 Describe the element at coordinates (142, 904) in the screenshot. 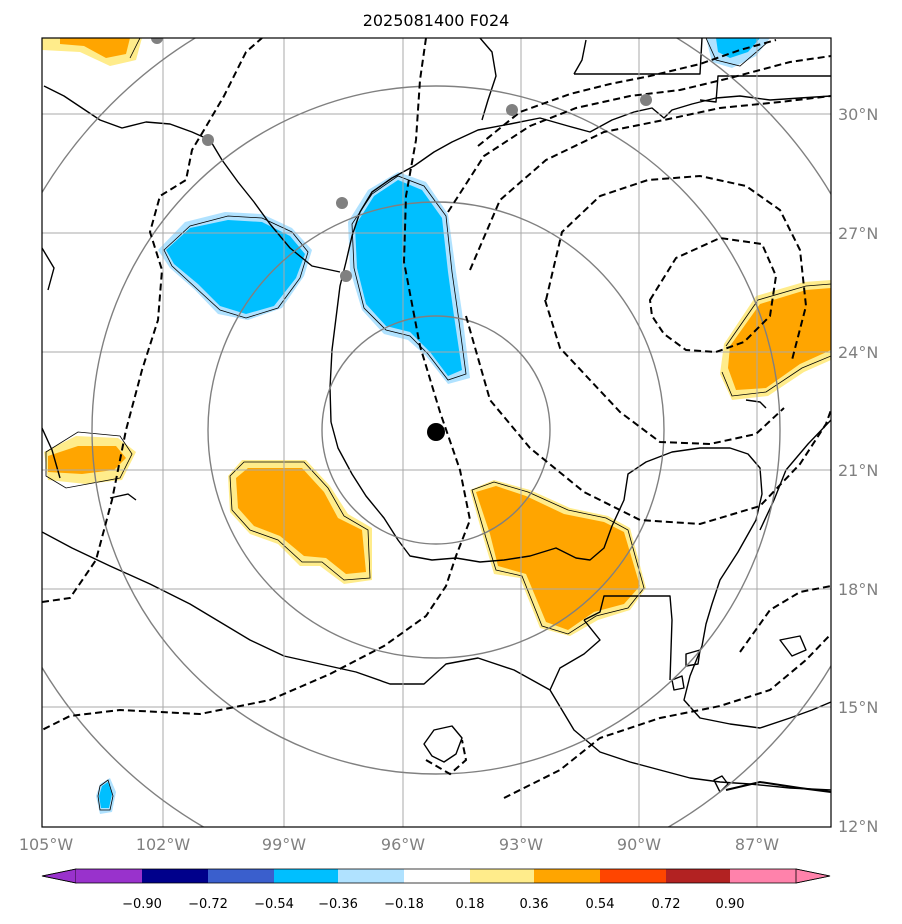

I see `colorbar-tick-label: −0.90` at that location.